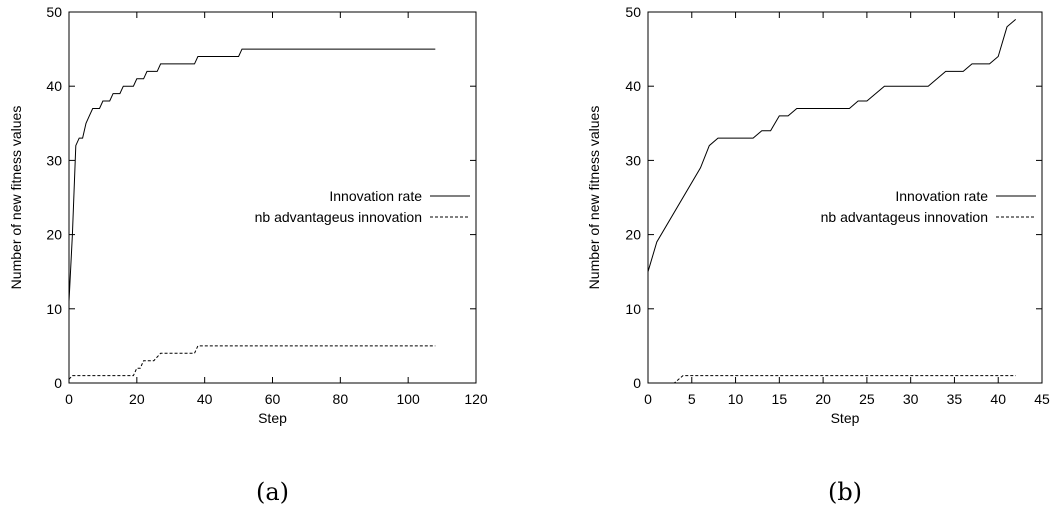 The image size is (1060, 510). Describe the element at coordinates (273, 399) in the screenshot. I see `x-tick-label: 60` at that location.